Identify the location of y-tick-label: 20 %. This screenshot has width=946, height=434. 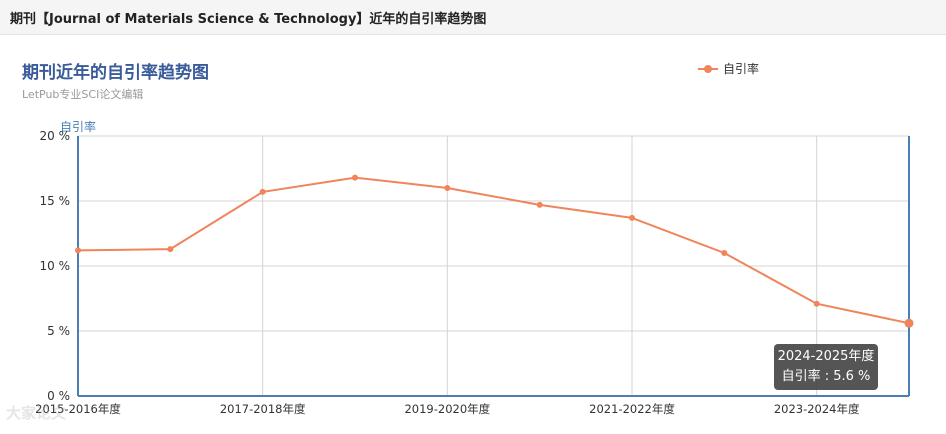
(55, 136).